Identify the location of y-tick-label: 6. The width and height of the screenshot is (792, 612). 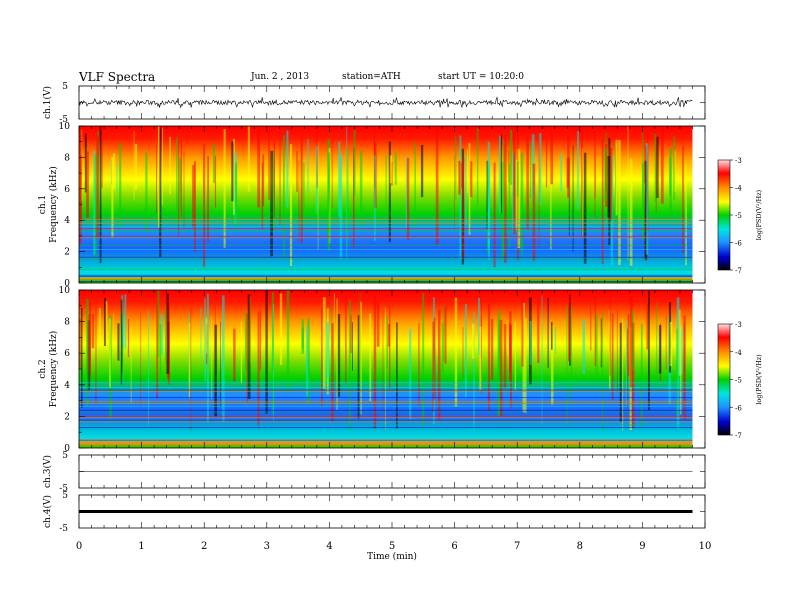
(67, 354).